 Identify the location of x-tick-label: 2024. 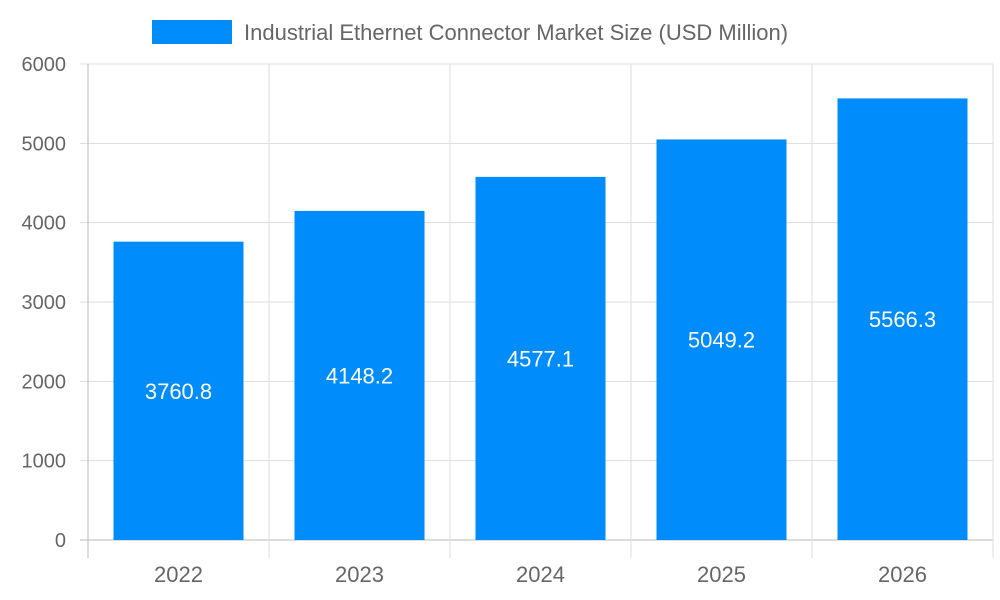
(540, 574).